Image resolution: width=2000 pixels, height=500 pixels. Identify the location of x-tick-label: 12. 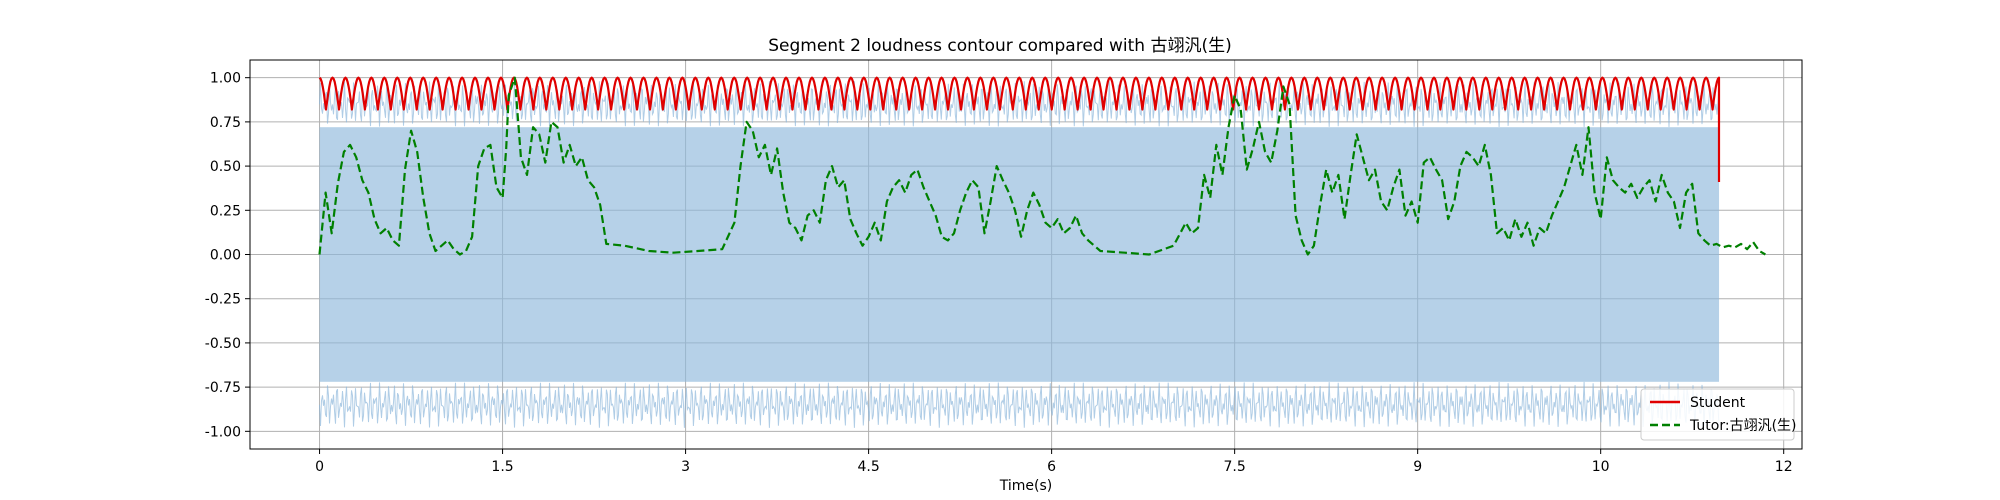
(1784, 467).